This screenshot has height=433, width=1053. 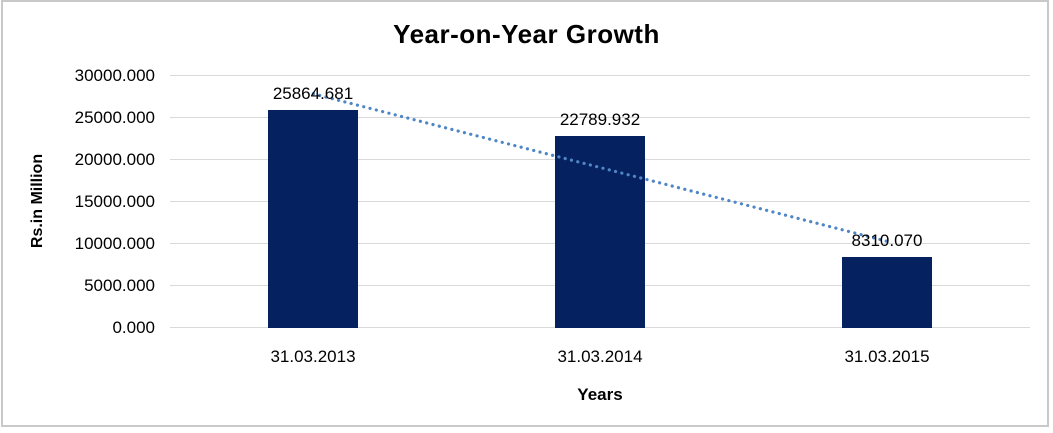 What do you see at coordinates (313, 219) in the screenshot?
I see `bar-31.03.2013` at bounding box center [313, 219].